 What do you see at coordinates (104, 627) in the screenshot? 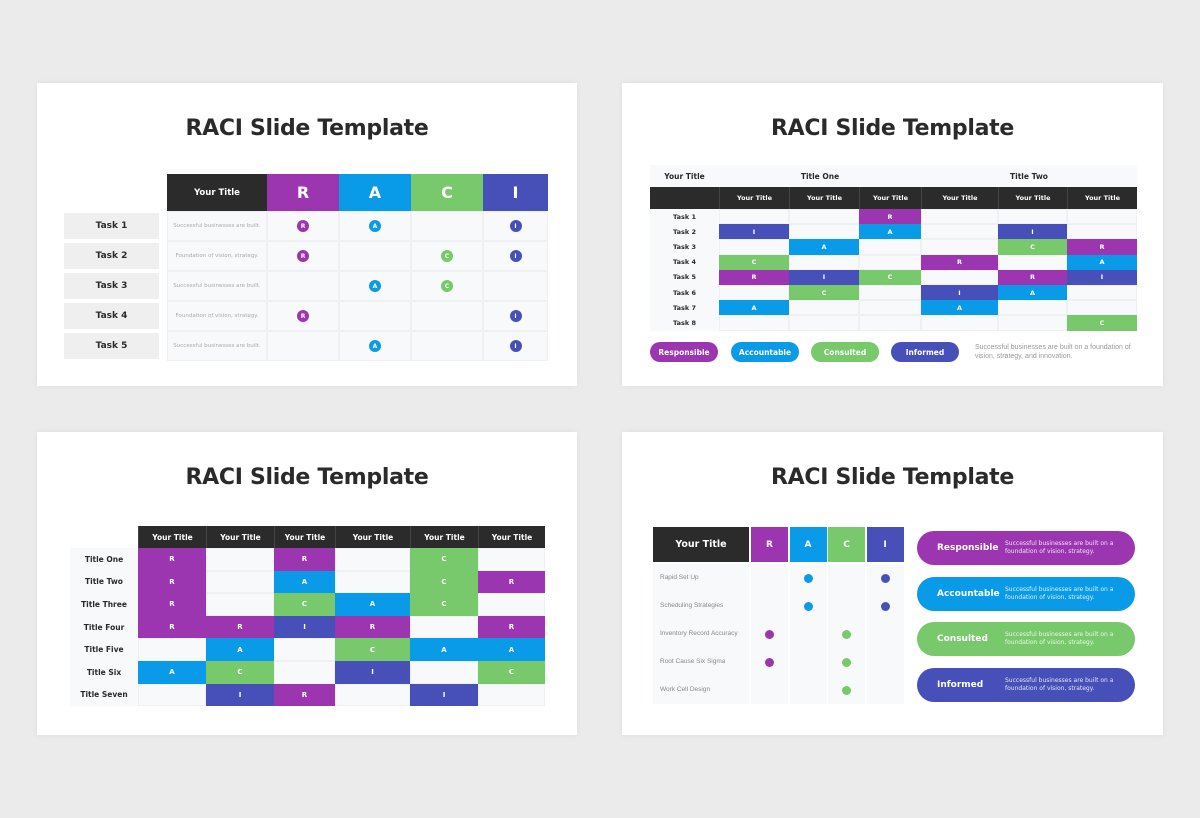
I see `row-label: Title Four` at bounding box center [104, 627].